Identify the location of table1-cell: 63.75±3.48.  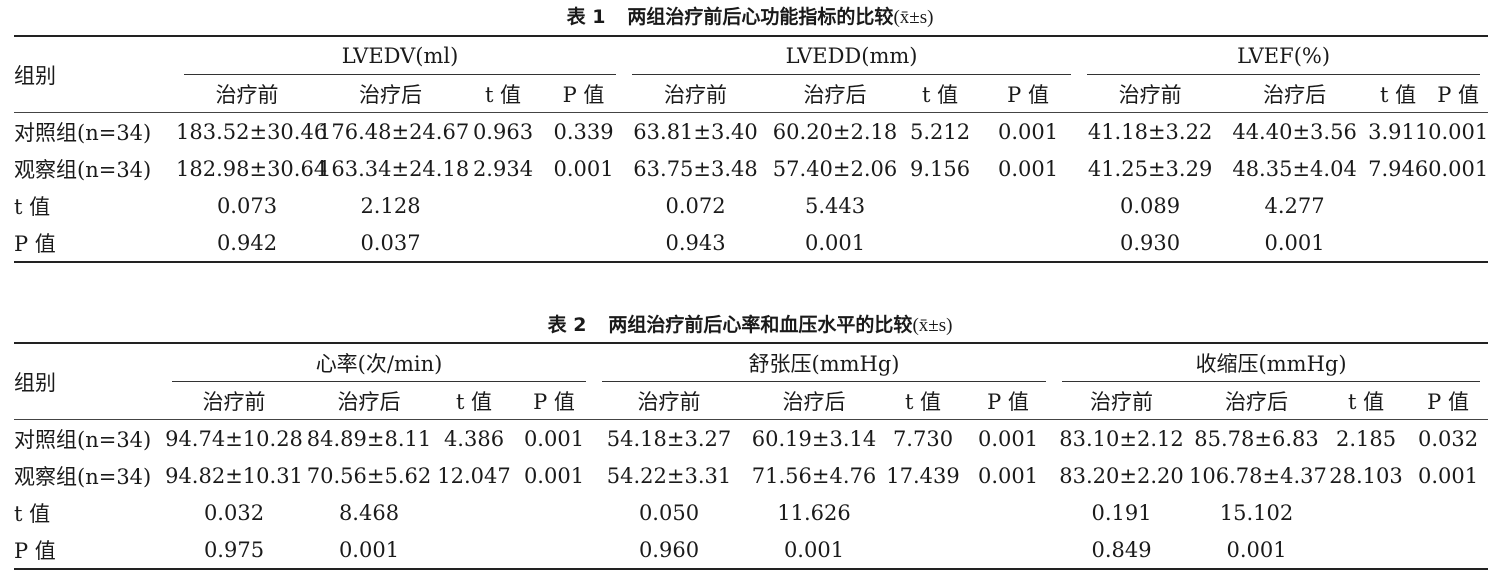
(695, 168).